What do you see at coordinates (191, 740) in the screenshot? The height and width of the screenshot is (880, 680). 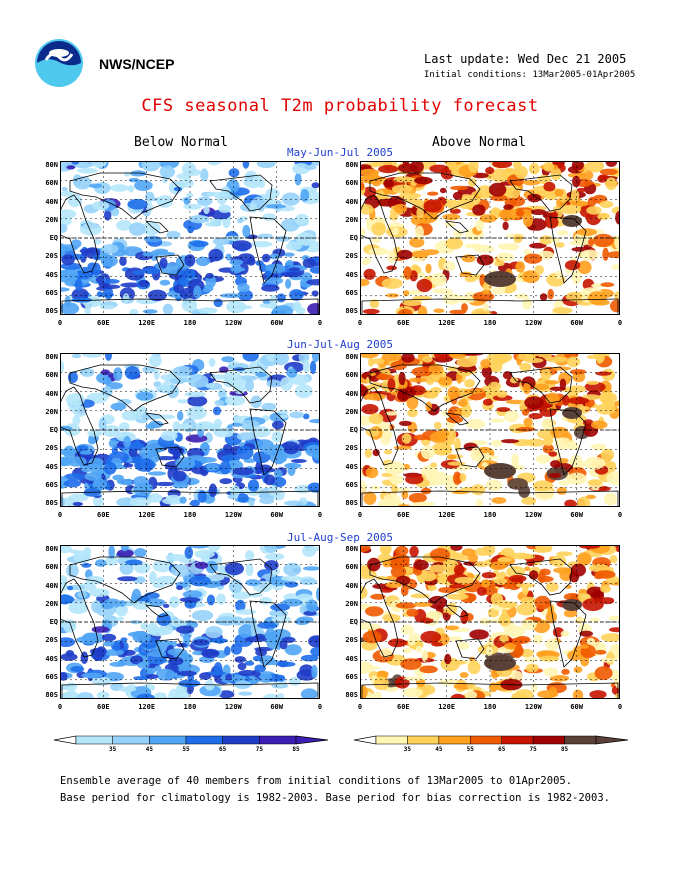 I see `below-normal-colorbar` at bounding box center [191, 740].